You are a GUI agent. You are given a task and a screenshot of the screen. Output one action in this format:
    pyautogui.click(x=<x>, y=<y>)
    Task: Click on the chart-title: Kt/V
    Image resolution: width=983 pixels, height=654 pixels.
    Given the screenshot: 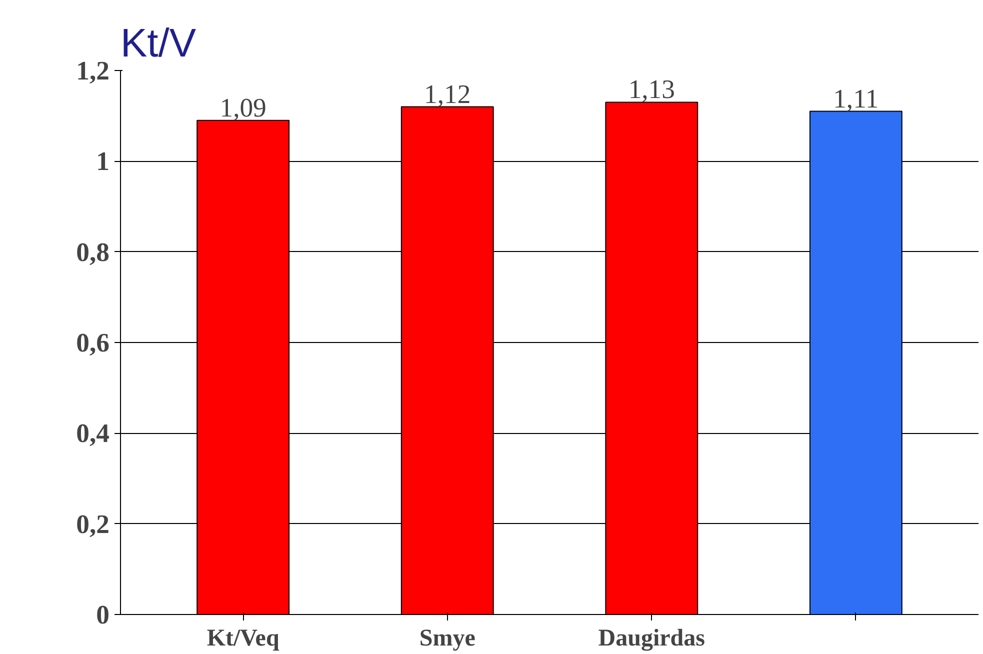 What is the action you would take?
    pyautogui.click(x=158, y=44)
    